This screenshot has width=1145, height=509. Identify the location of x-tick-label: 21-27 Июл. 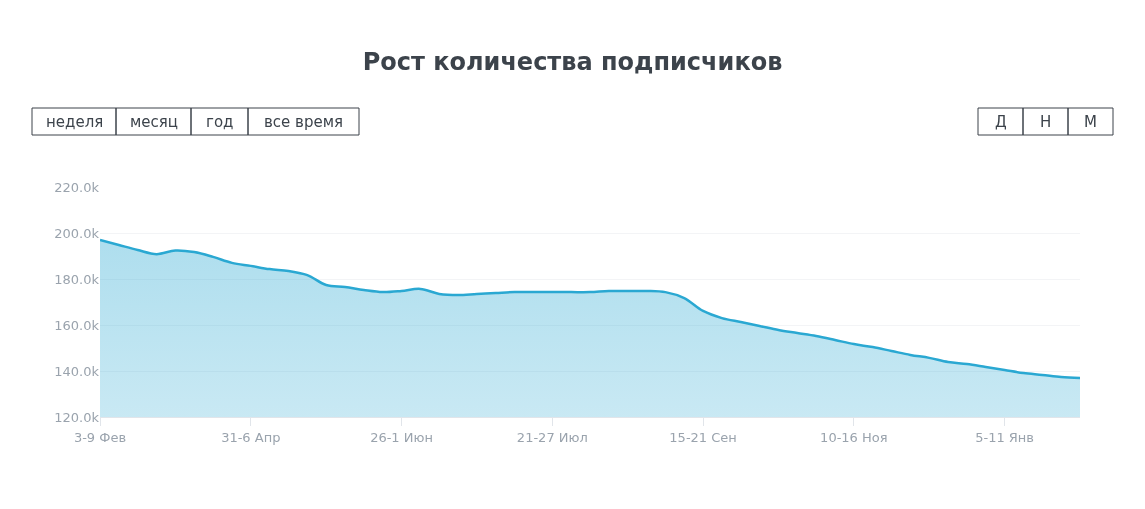
(552, 437).